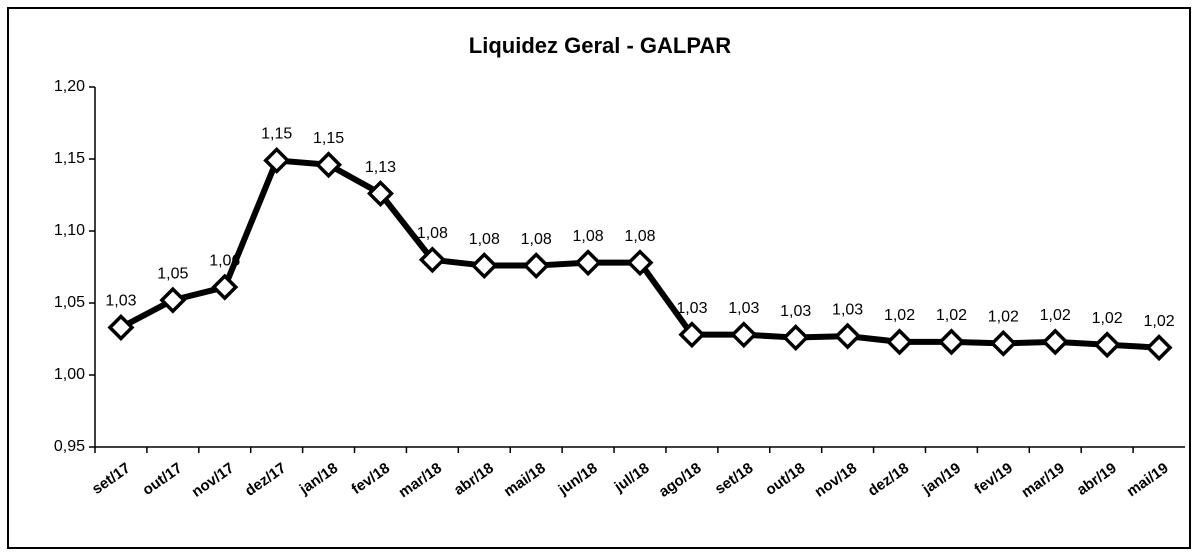  Describe the element at coordinates (69, 230) in the screenshot. I see `y-tick-label: 1,10` at that location.